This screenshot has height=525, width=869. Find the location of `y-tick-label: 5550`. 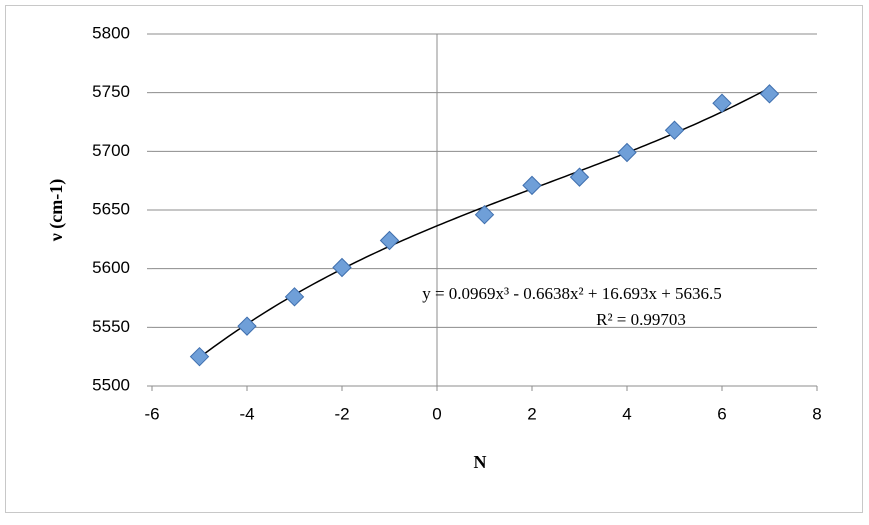

y-tick-label: 5550 is located at coordinates (111, 326).